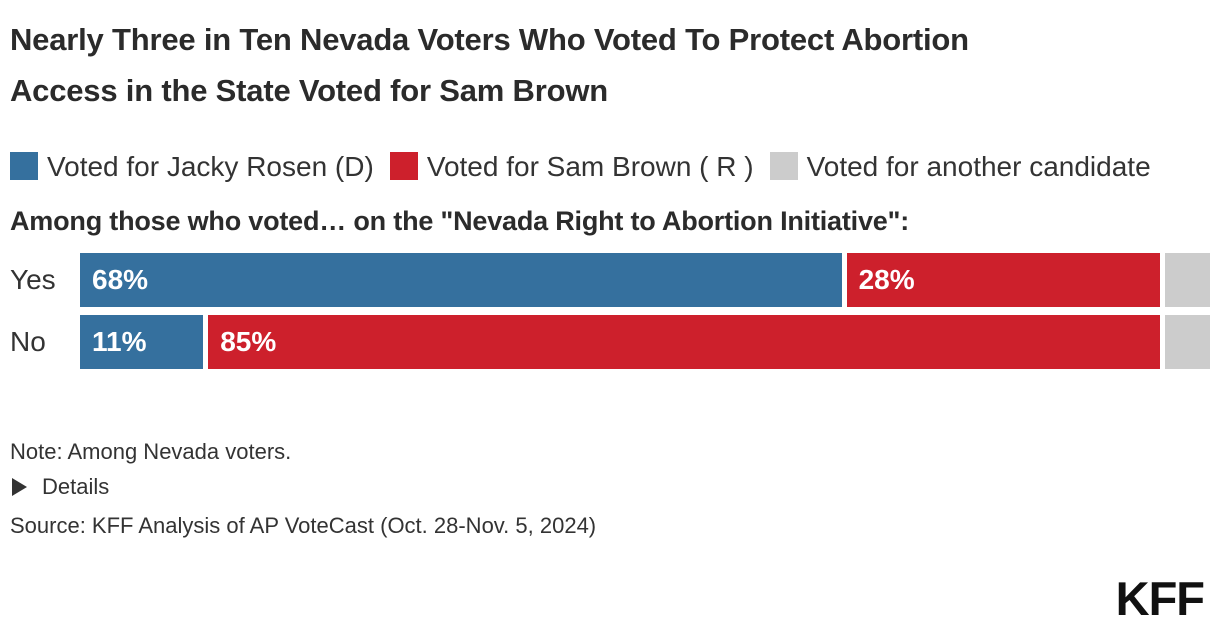  I want to click on details-label: Details, so click(76, 486).